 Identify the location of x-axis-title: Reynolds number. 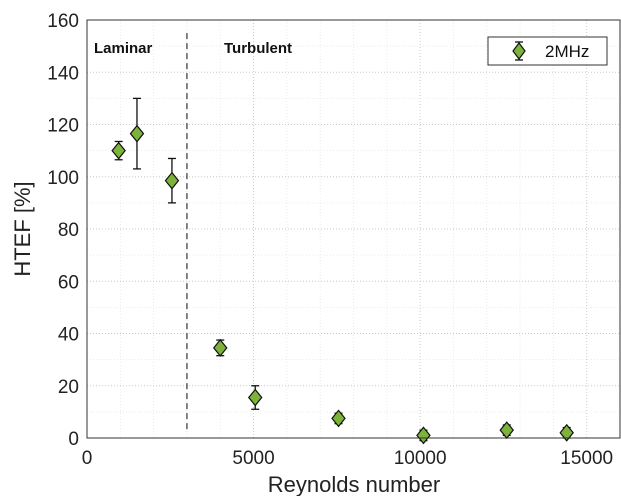
(354, 484).